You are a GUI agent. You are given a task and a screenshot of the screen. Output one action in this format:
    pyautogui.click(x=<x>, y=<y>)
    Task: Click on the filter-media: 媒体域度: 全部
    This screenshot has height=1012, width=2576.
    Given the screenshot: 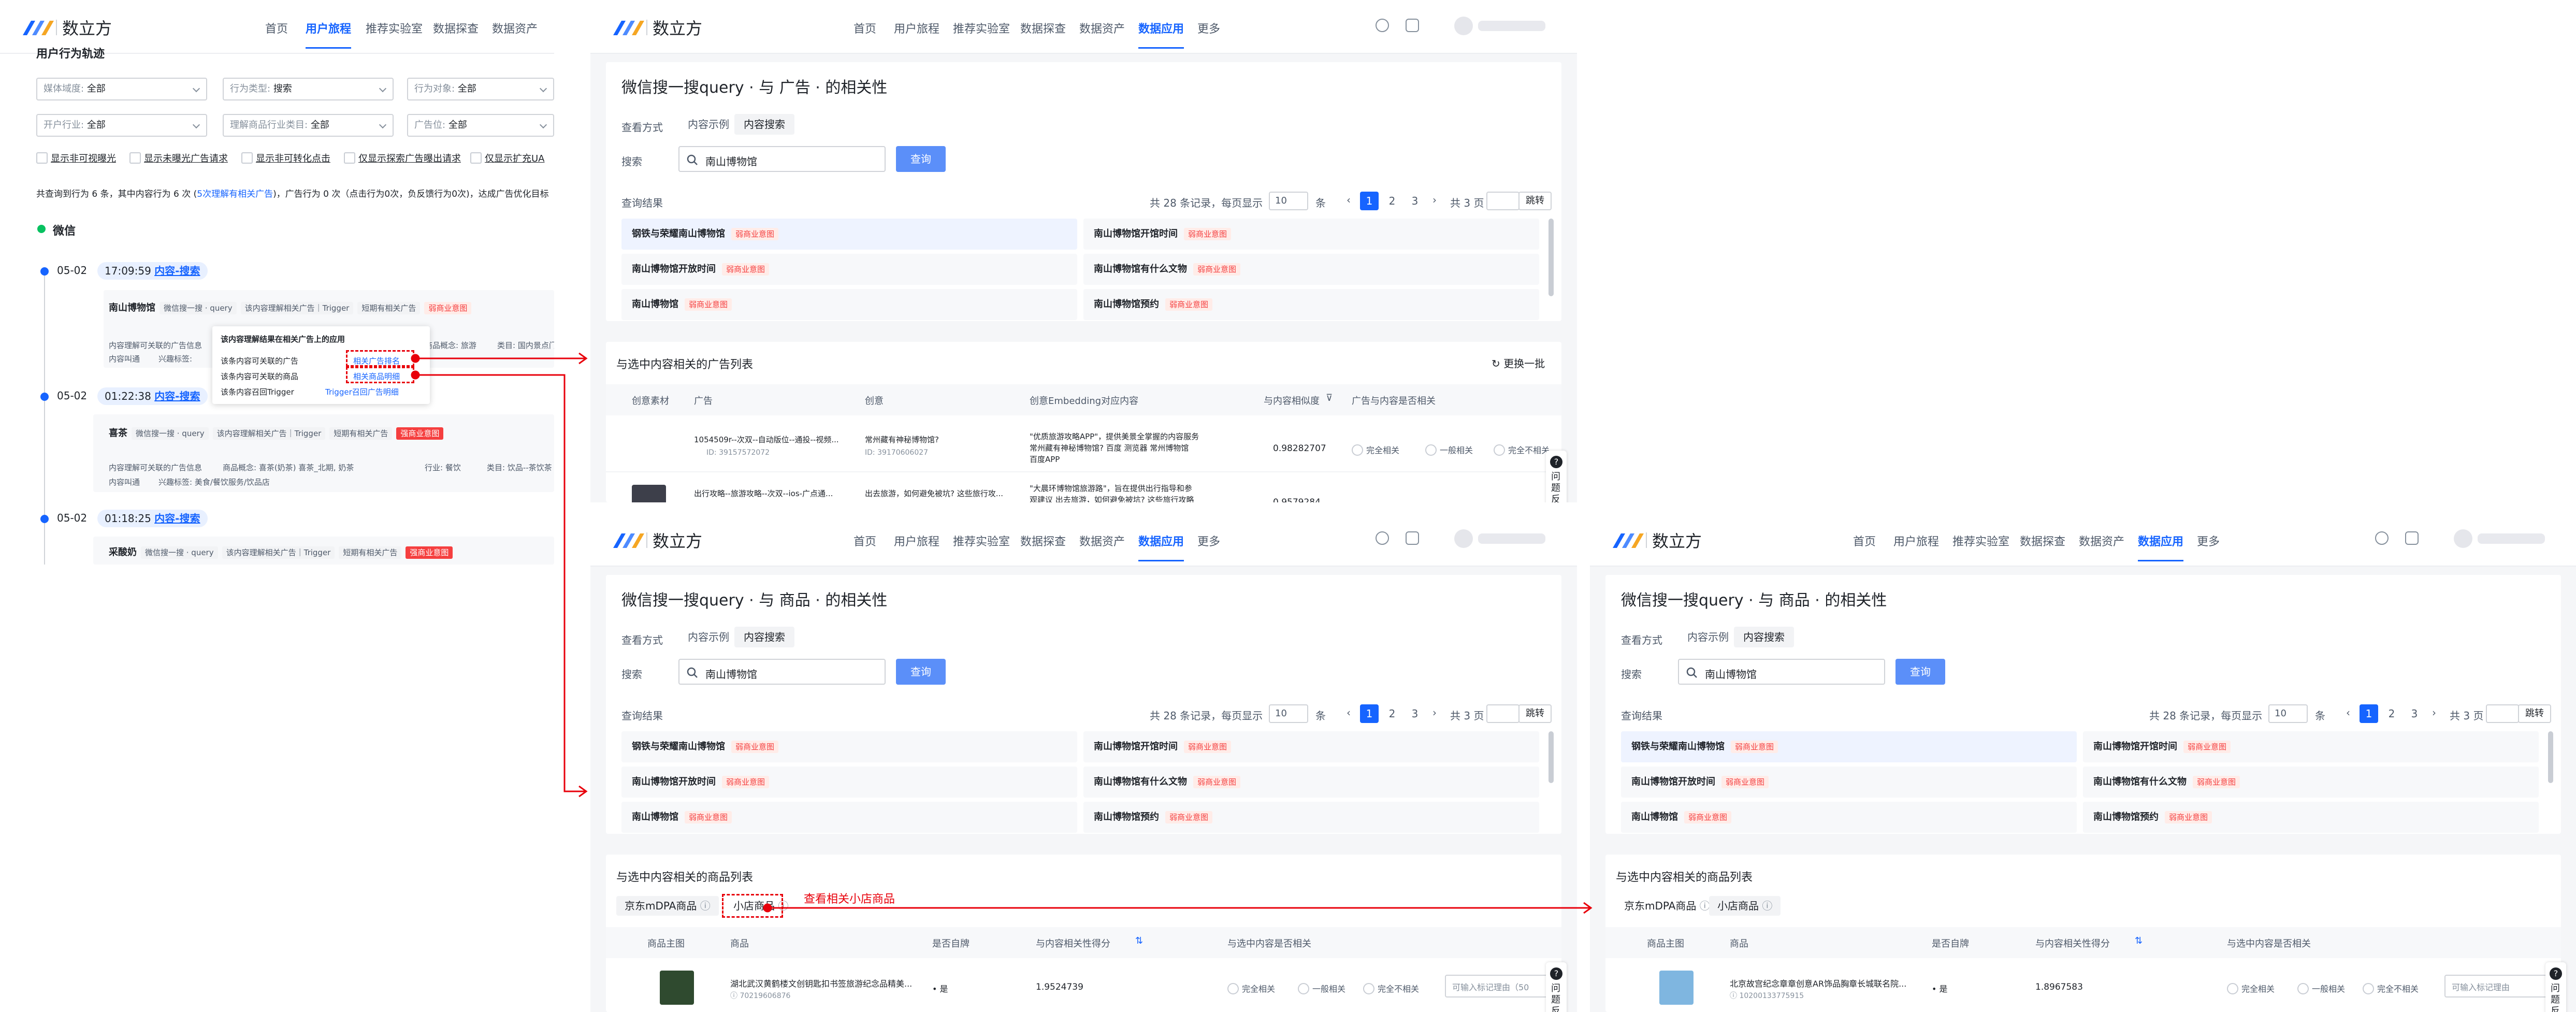 What is the action you would take?
    pyautogui.click(x=122, y=89)
    